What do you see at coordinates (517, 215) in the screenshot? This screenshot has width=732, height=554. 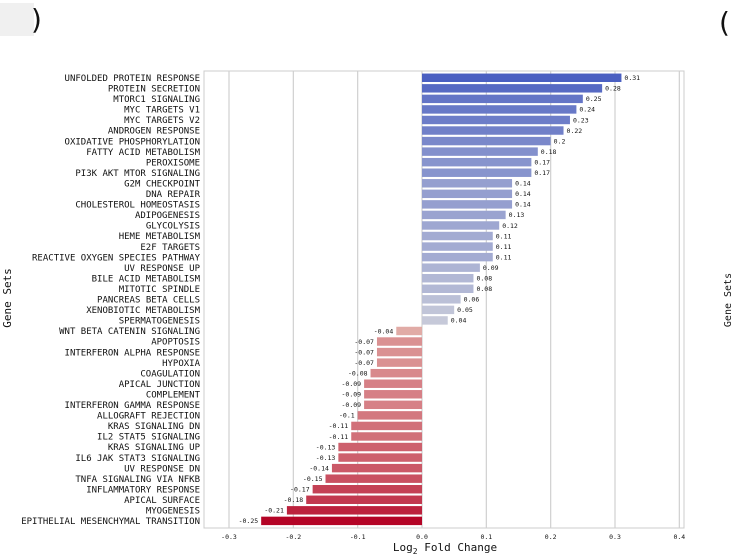 I see `value-label: 0.13` at bounding box center [517, 215].